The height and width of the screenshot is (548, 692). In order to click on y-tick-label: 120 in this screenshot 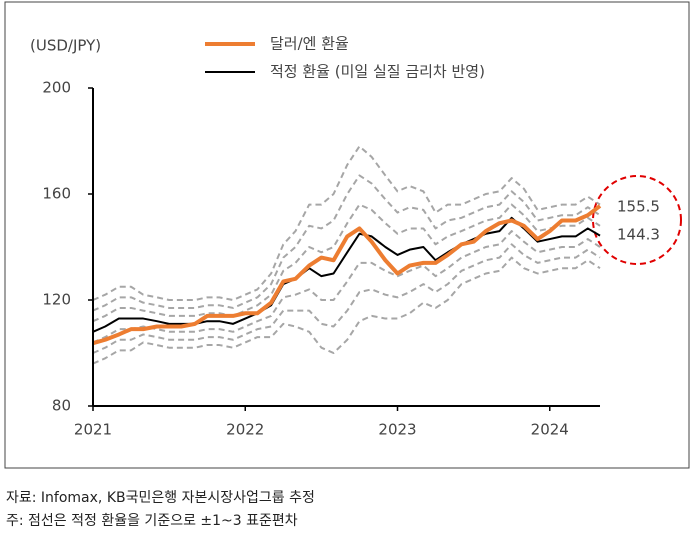, I will do `click(56, 300)`.